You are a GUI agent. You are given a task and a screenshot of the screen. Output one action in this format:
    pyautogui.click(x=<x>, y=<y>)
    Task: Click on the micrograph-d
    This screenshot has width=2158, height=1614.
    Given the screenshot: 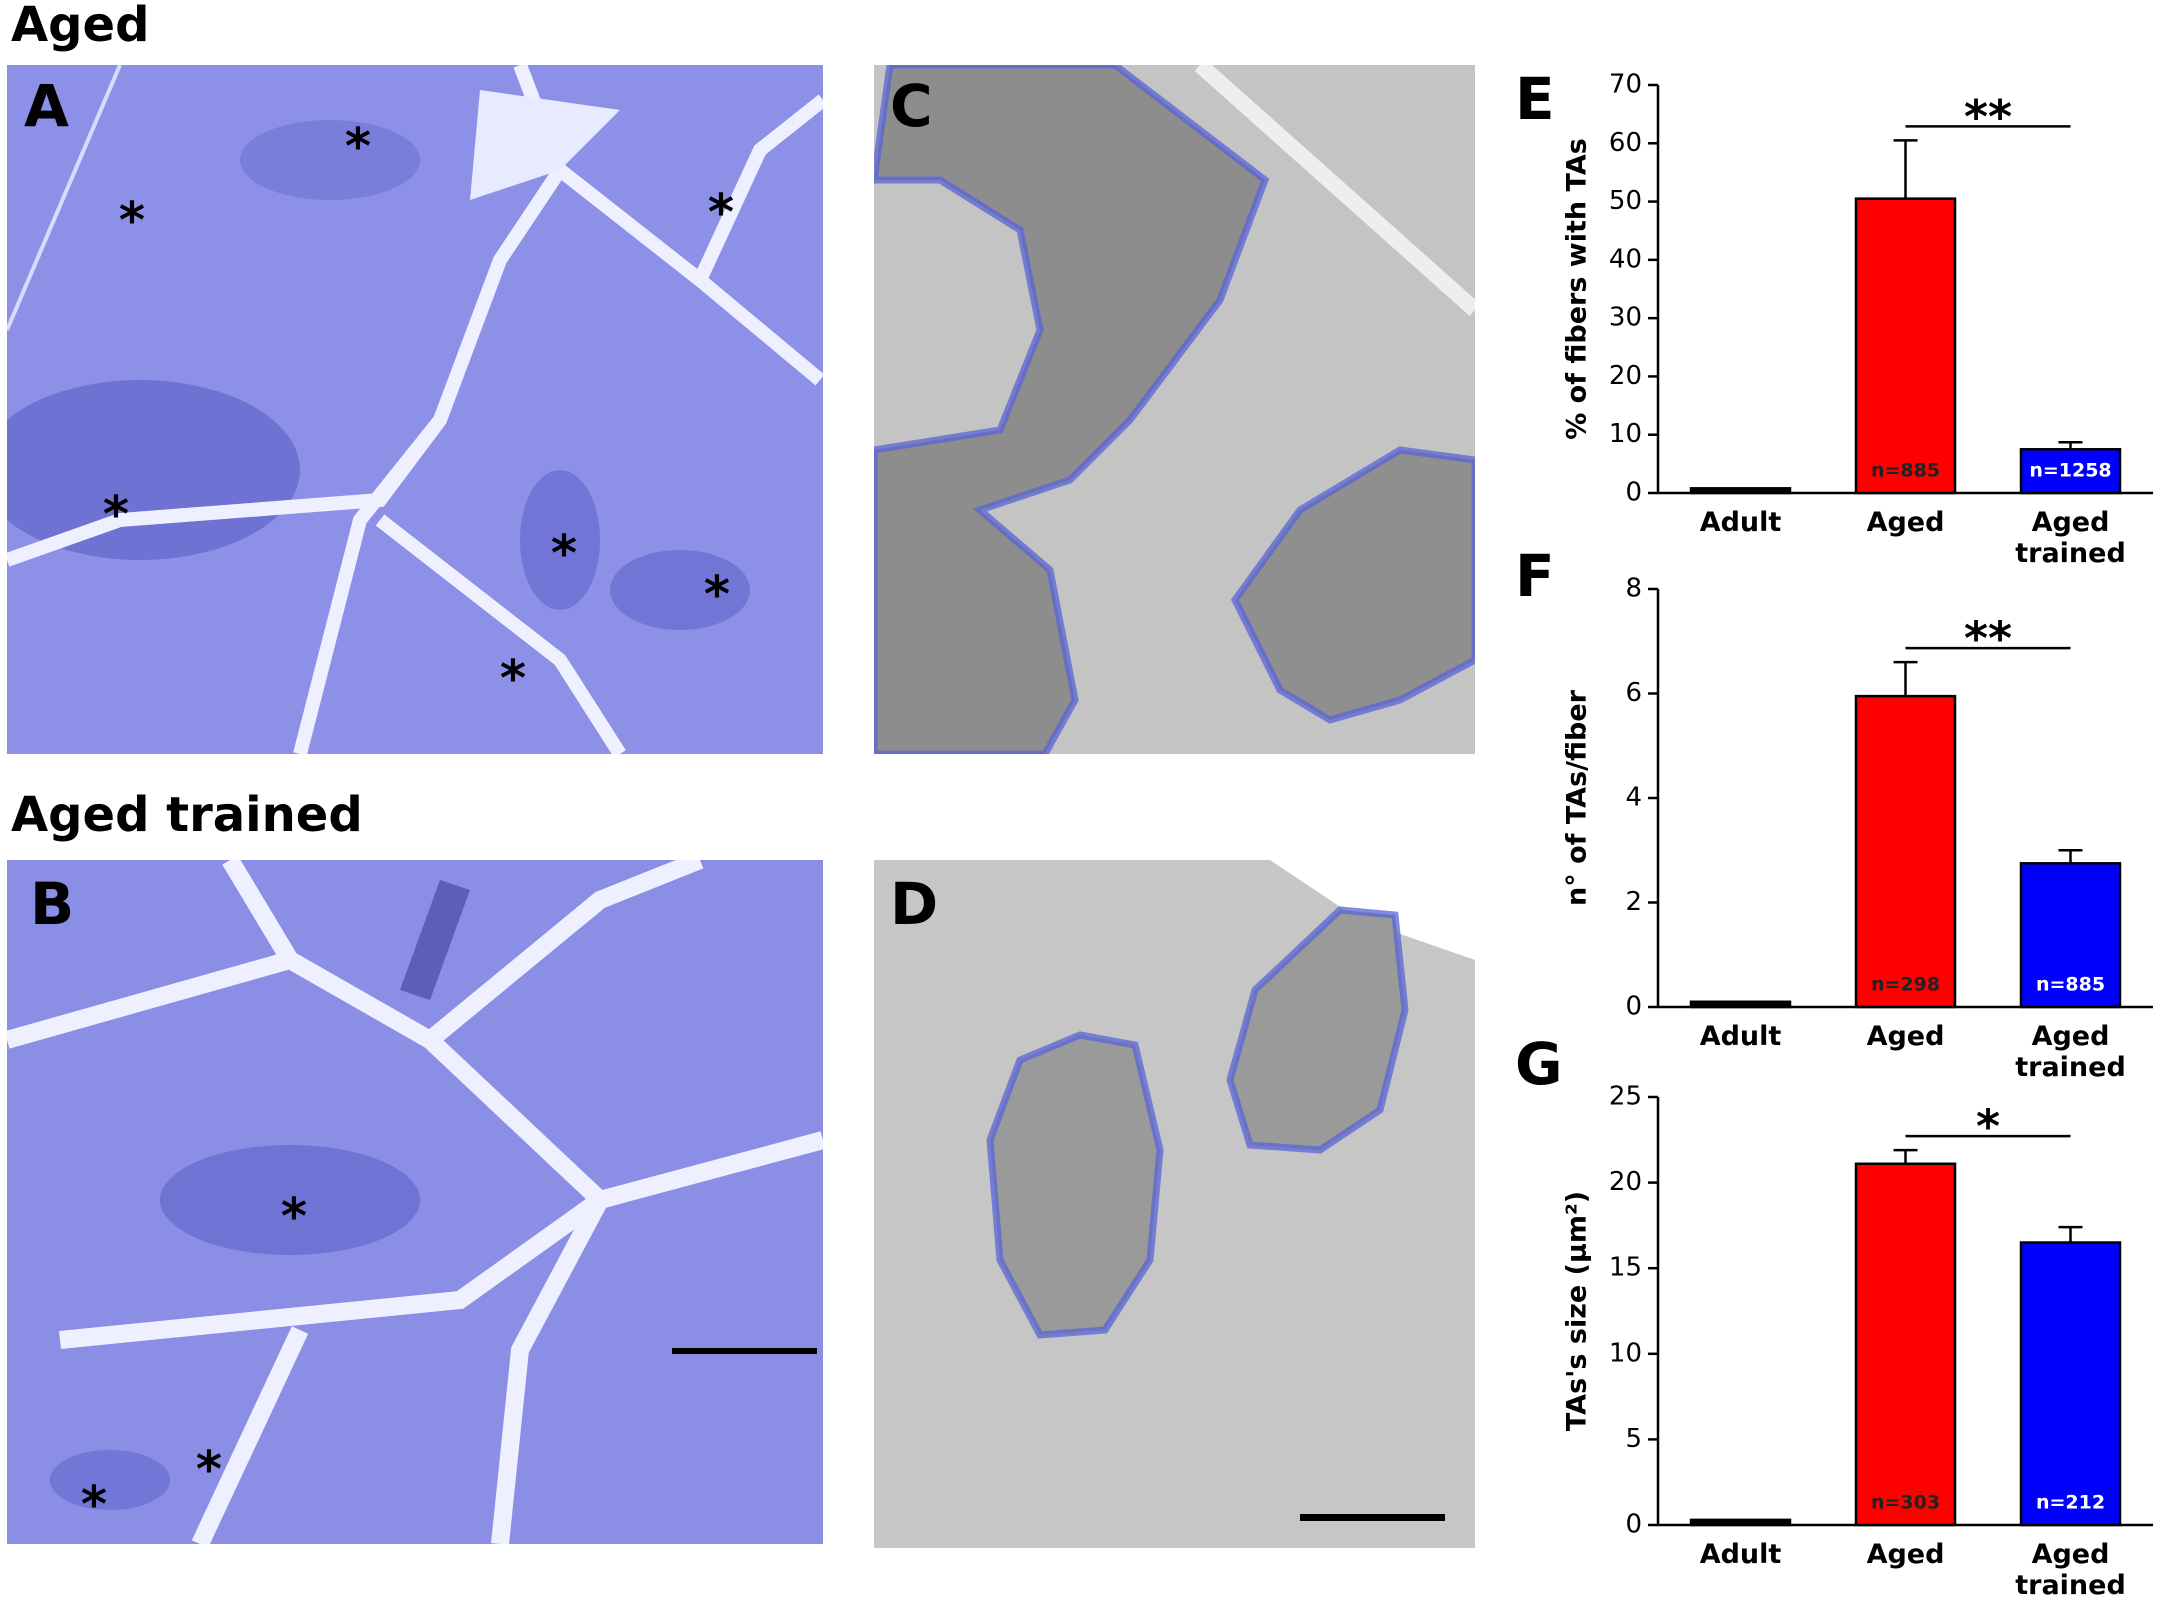 What is the action you would take?
    pyautogui.click(x=1174, y=1204)
    